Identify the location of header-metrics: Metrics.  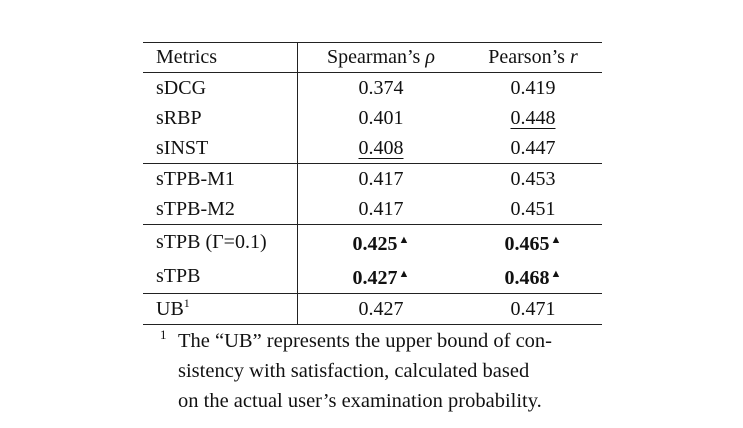
(220, 57).